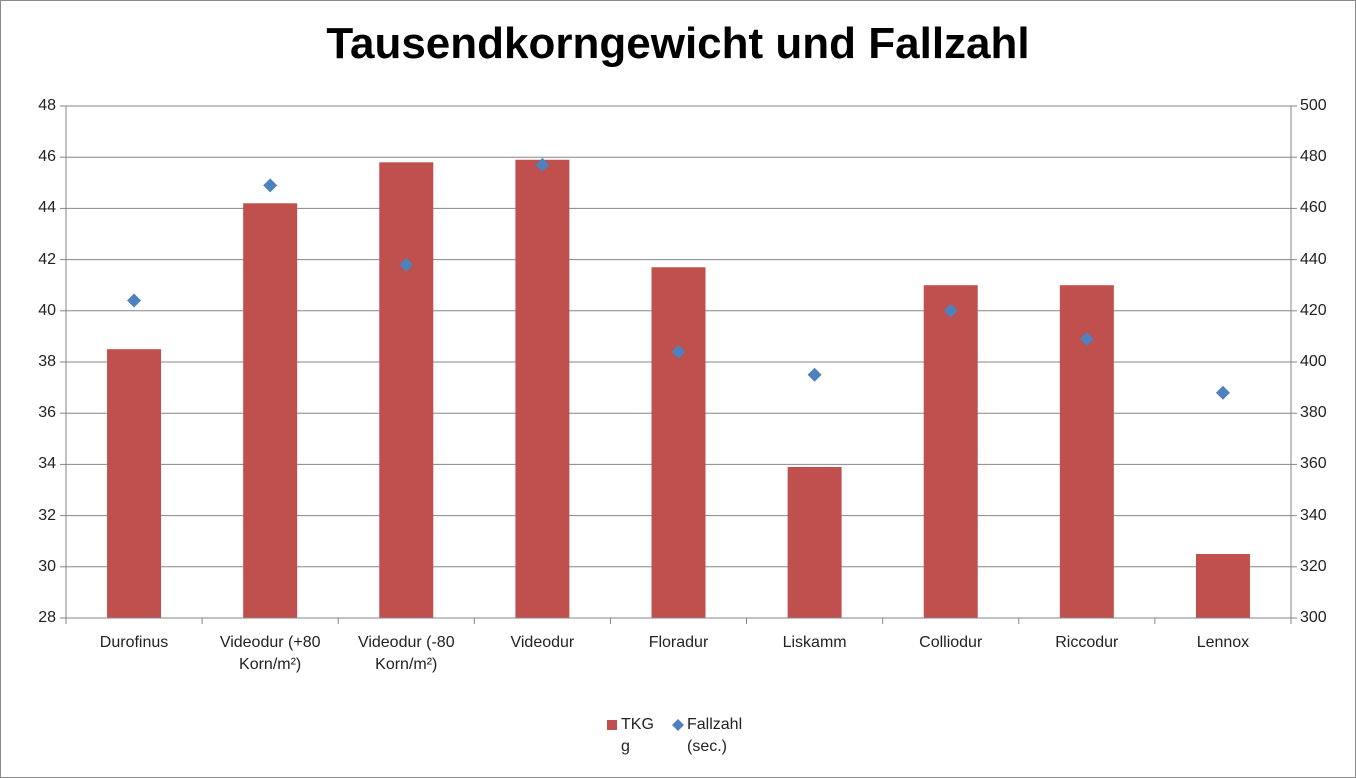  What do you see at coordinates (134, 642) in the screenshot?
I see `x-tick-label: Durofinus` at bounding box center [134, 642].